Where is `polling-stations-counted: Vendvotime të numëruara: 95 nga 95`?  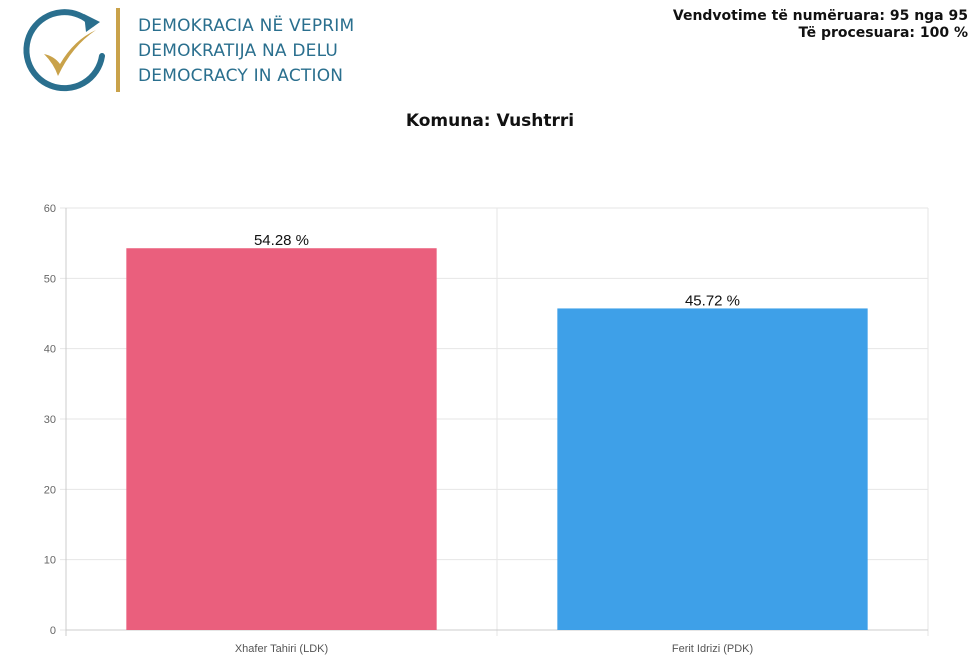 polling-stations-counted: Vendvotime të numëruara: 95 nga 95 is located at coordinates (820, 16).